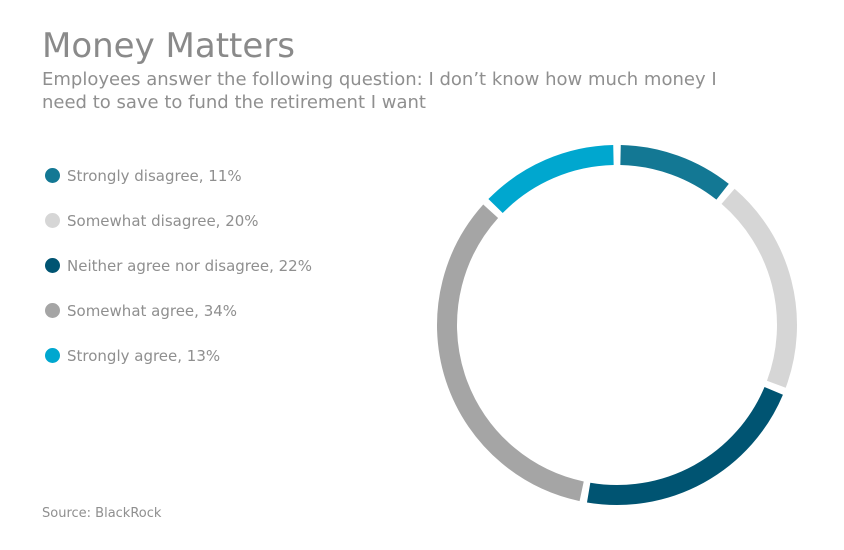  What do you see at coordinates (510, 353) in the screenshot?
I see `donut-slice-somewhat-agree` at bounding box center [510, 353].